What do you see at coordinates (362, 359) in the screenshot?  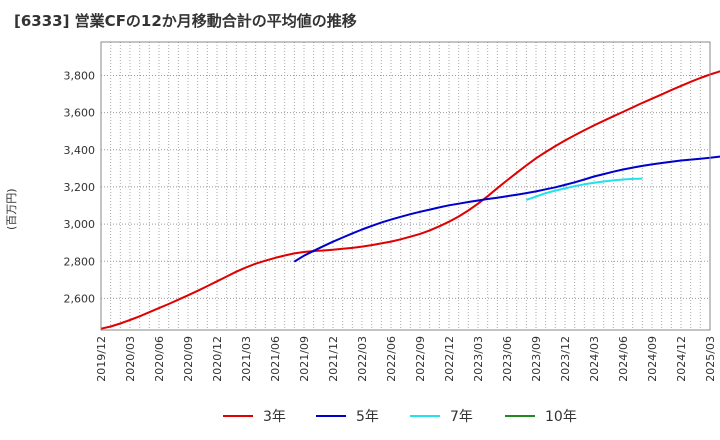 I see `x-tick-label: 2022/03` at bounding box center [362, 359].